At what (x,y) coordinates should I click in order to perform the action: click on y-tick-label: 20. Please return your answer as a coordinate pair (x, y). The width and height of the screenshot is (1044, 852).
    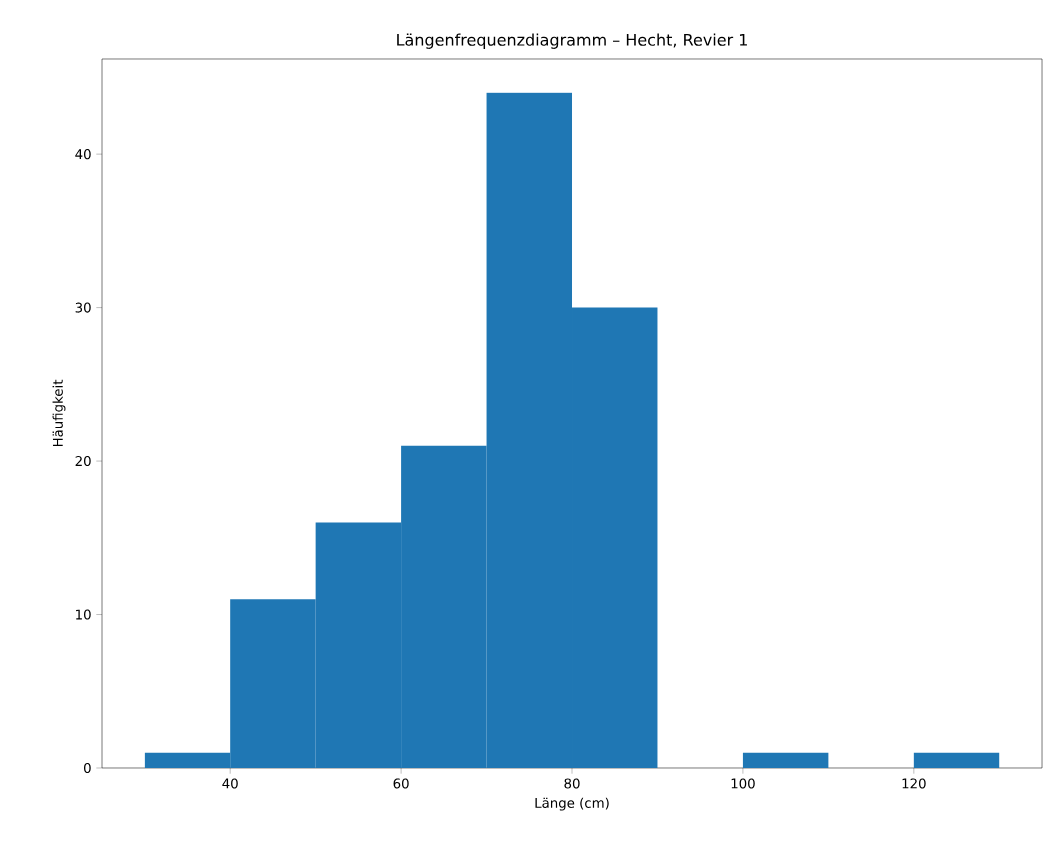
    Looking at the image, I should click on (83, 461).